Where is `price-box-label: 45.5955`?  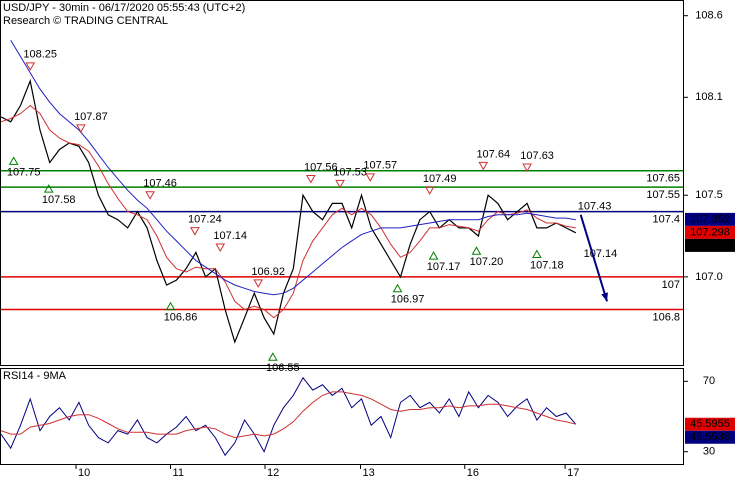 price-box-label: 45.5955 is located at coordinates (710, 424).